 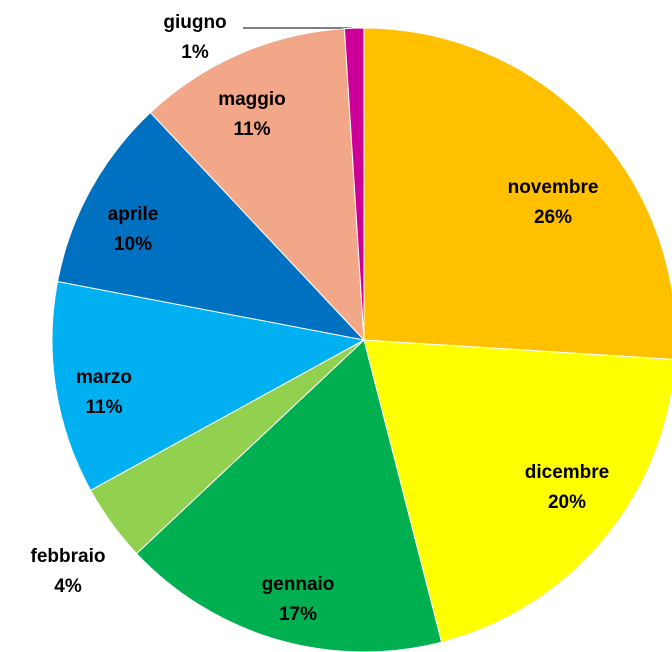 I want to click on slice-label: maggio, so click(x=252, y=99).